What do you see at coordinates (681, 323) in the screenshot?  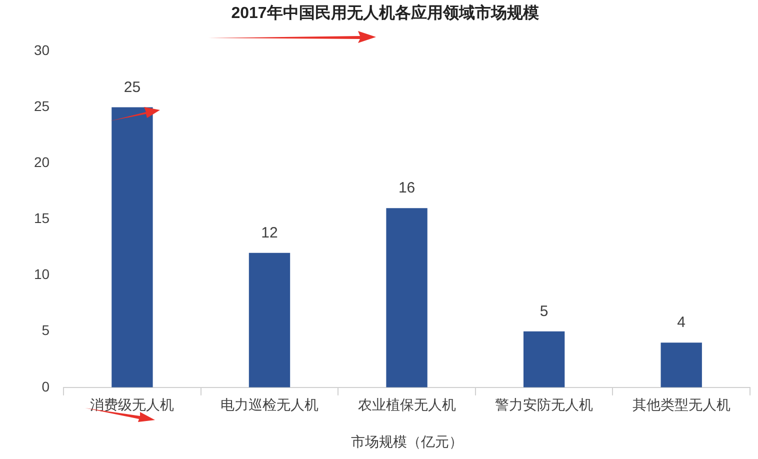 I see `data-label: 4` at bounding box center [681, 323].